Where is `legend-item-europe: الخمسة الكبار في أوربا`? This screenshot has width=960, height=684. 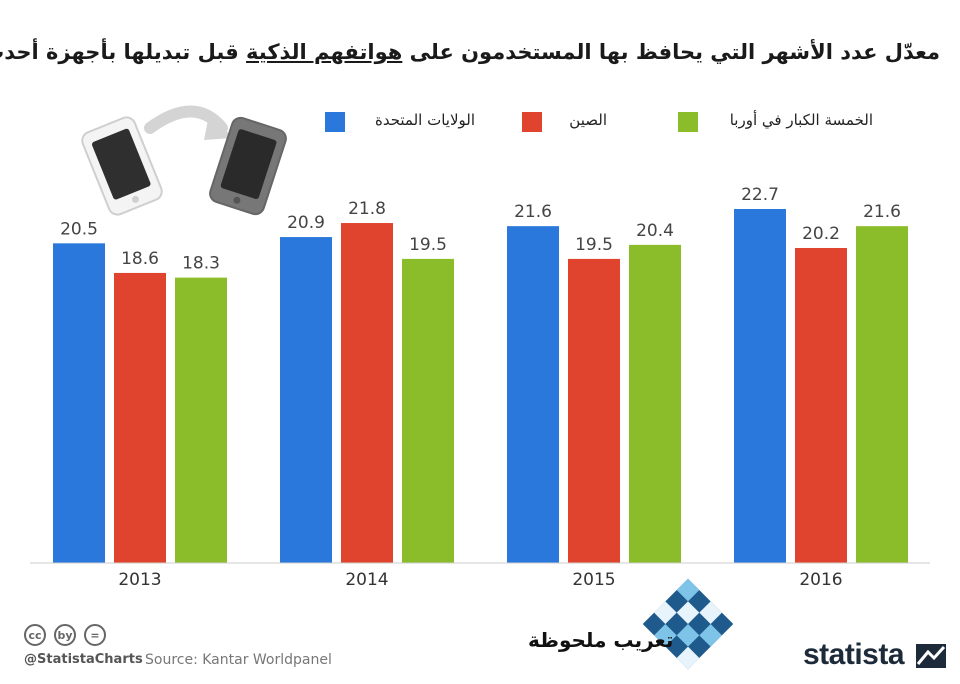 legend-item-europe: الخمسة الكبار في أوربا is located at coordinates (775, 122).